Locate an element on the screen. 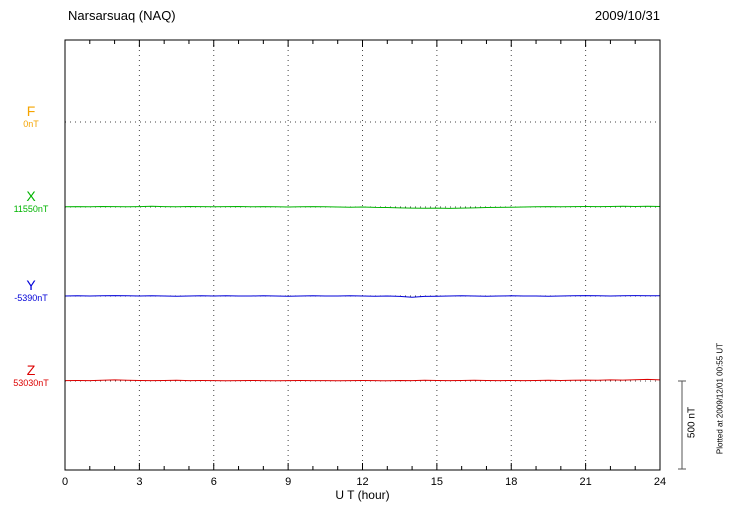 The width and height of the screenshot is (730, 520). trace-letter-Z: Z is located at coordinates (31, 370).